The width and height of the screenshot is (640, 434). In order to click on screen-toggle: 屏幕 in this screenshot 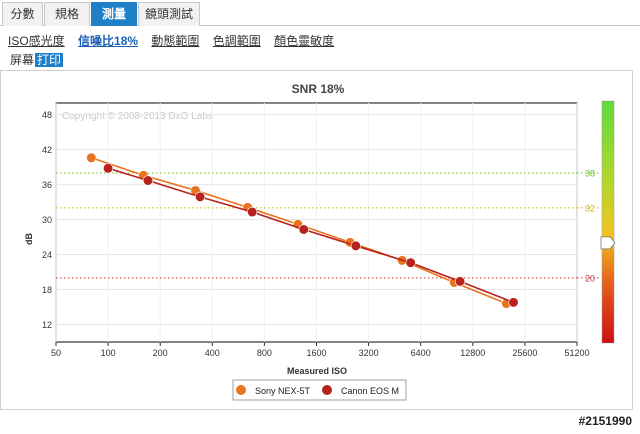, I will do `click(22, 60)`.